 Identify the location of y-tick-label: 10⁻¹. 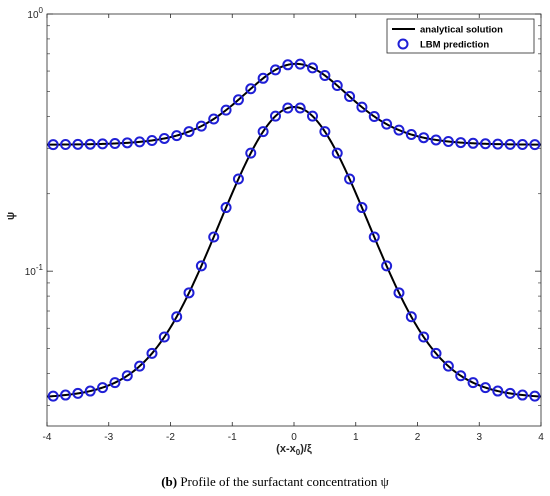
(34, 270).